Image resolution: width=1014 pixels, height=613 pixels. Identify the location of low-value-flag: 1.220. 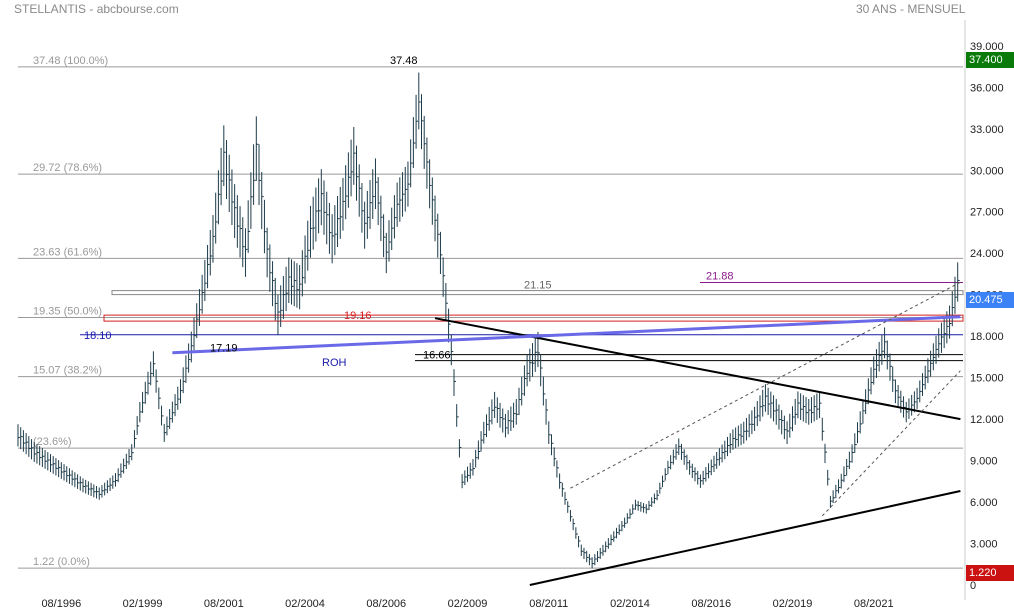
(990, 573).